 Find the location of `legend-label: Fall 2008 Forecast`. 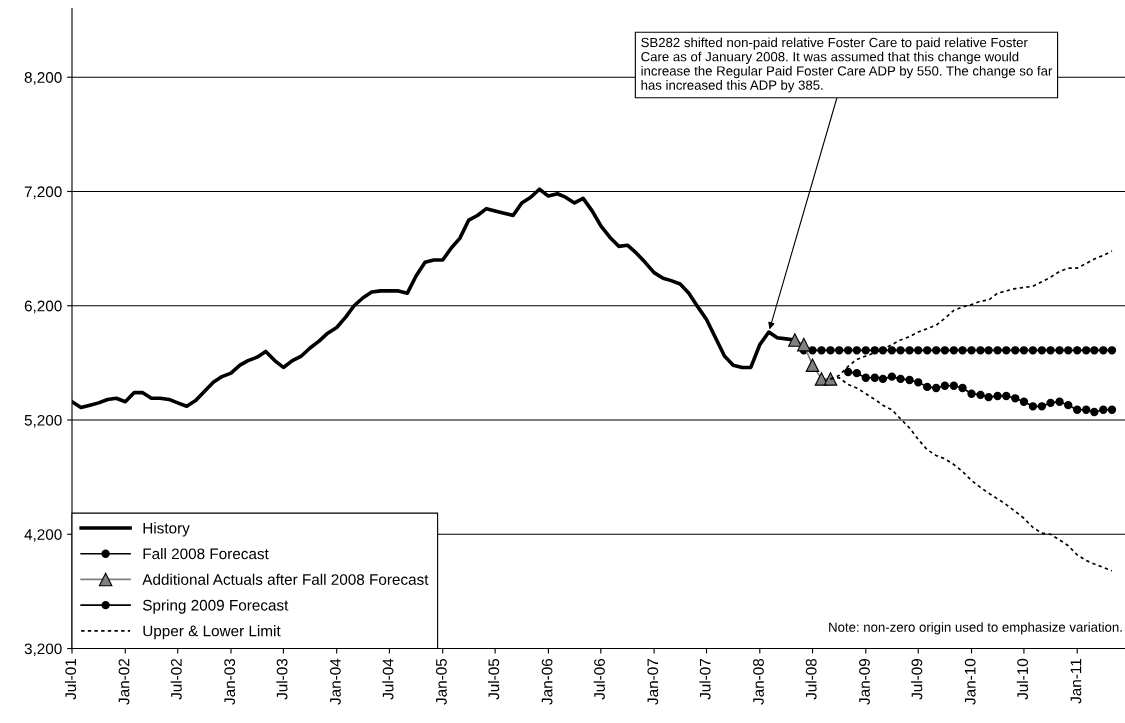

legend-label: Fall 2008 Forecast is located at coordinates (206, 554).